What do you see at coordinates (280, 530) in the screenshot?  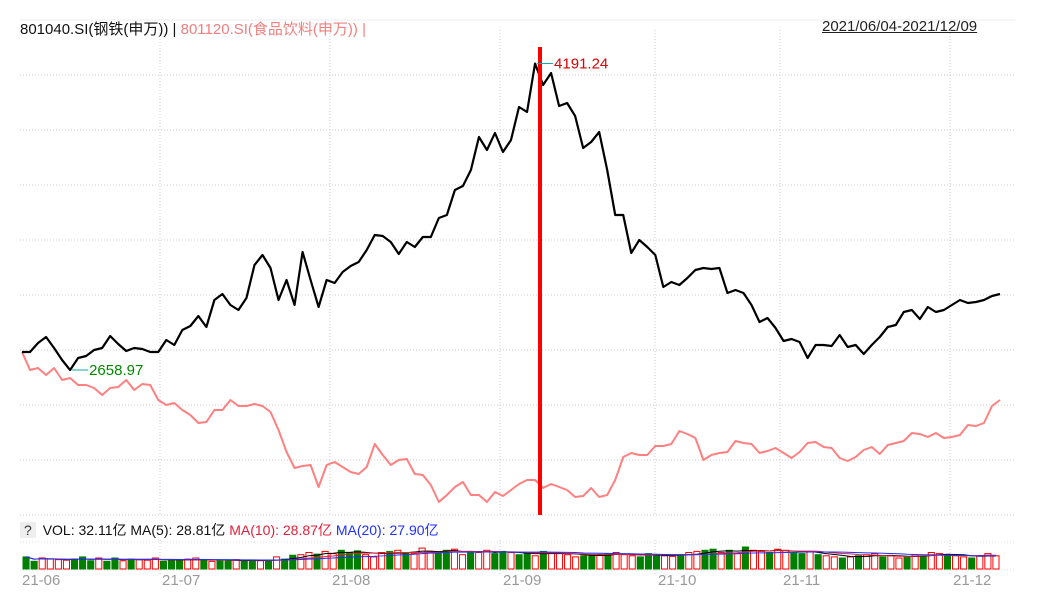 I see `ma10-value: MA(10): 28.87亿` at bounding box center [280, 530].